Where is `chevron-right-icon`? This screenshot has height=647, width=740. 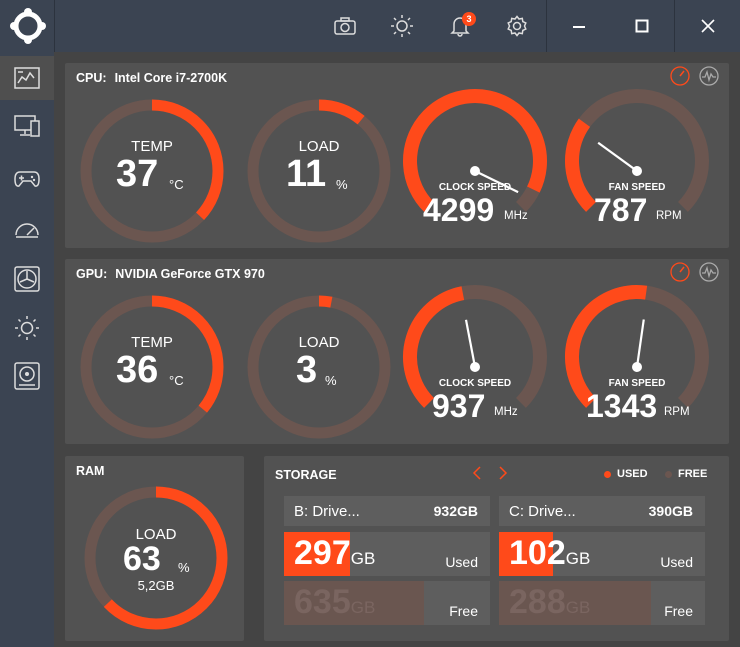
chevron-right-icon is located at coordinates (503, 473).